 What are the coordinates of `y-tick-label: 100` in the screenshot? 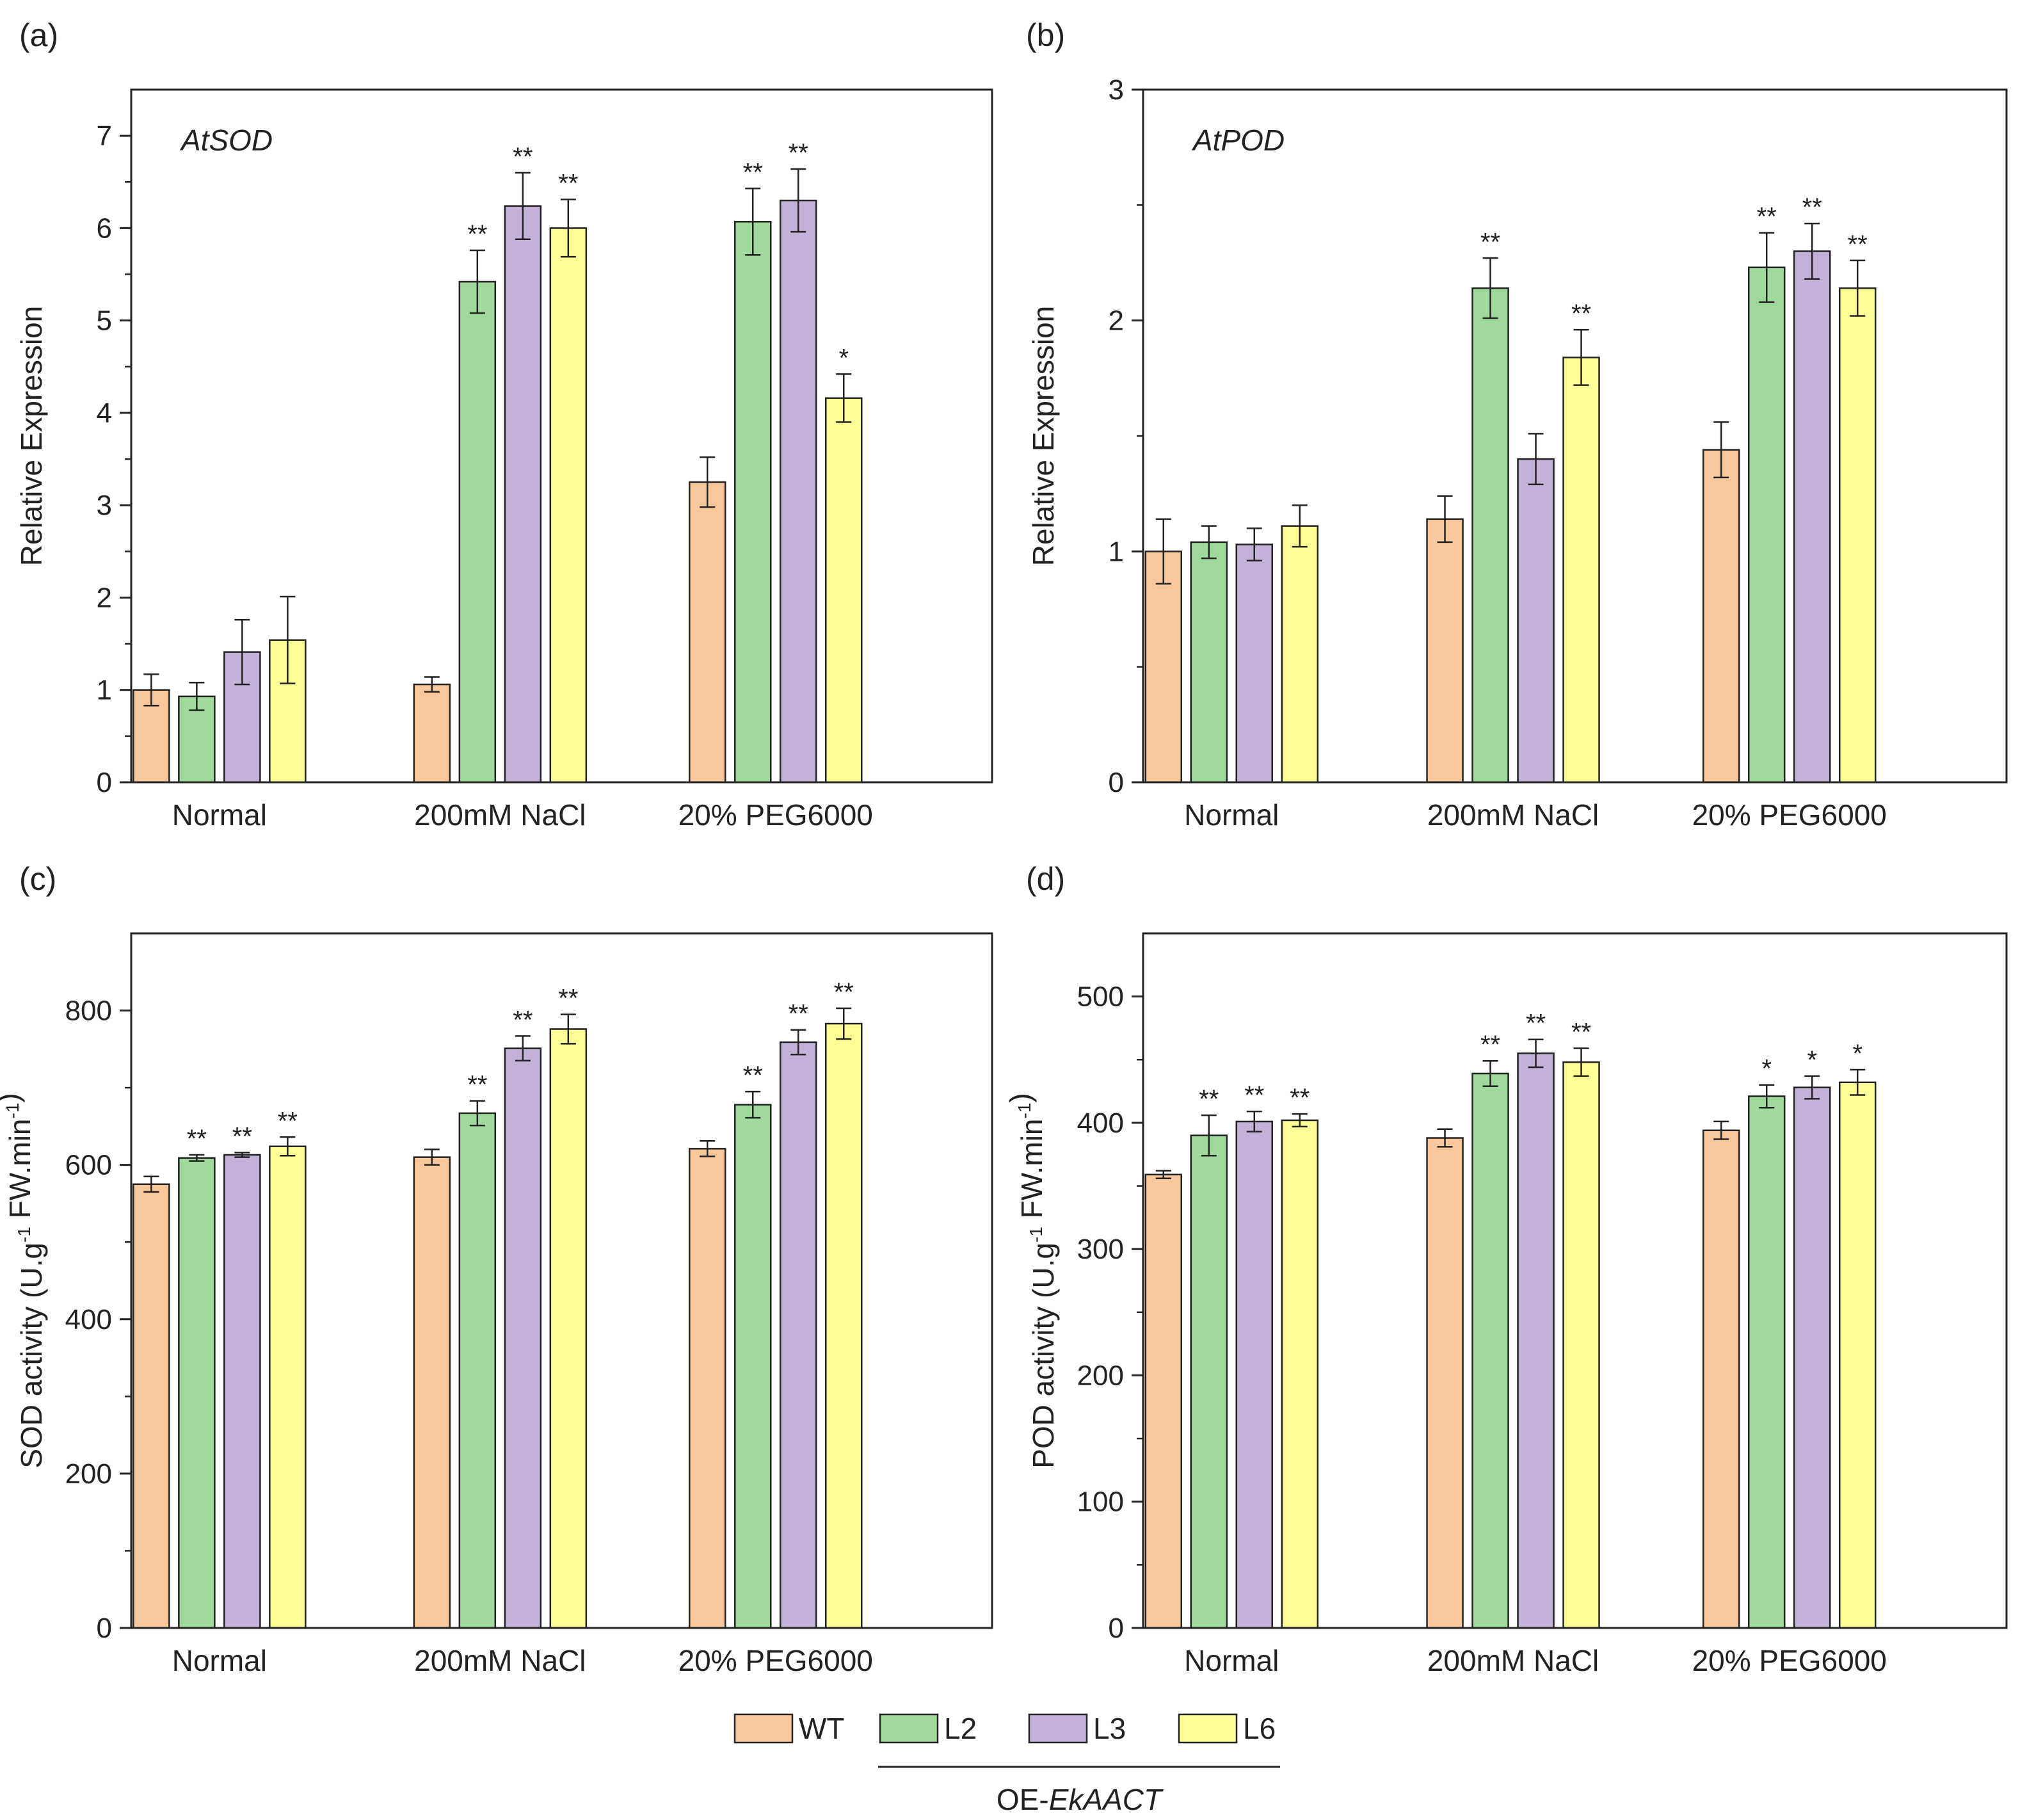 It's located at (1100, 1502).